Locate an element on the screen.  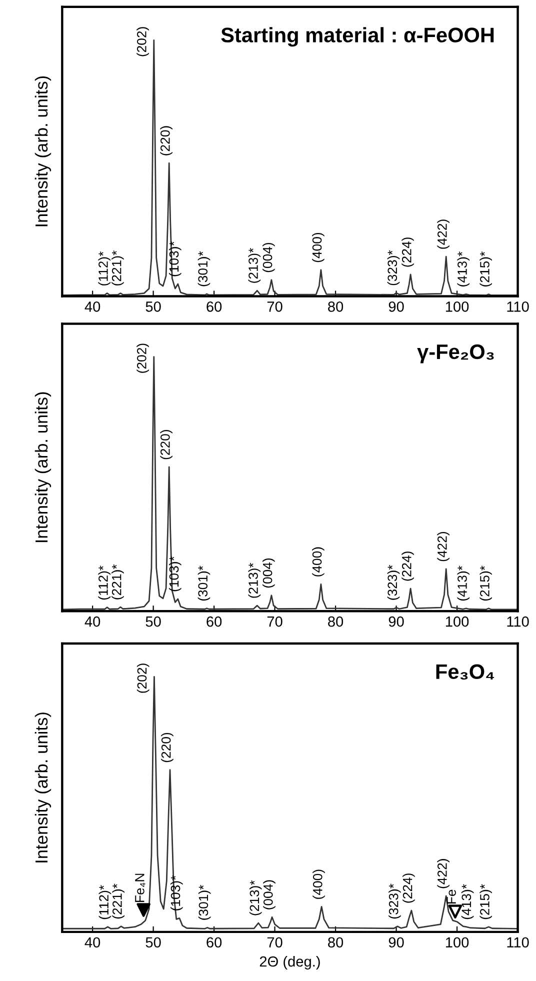
chart-title: Starting material : α-FeOOH is located at coordinates (357, 37).